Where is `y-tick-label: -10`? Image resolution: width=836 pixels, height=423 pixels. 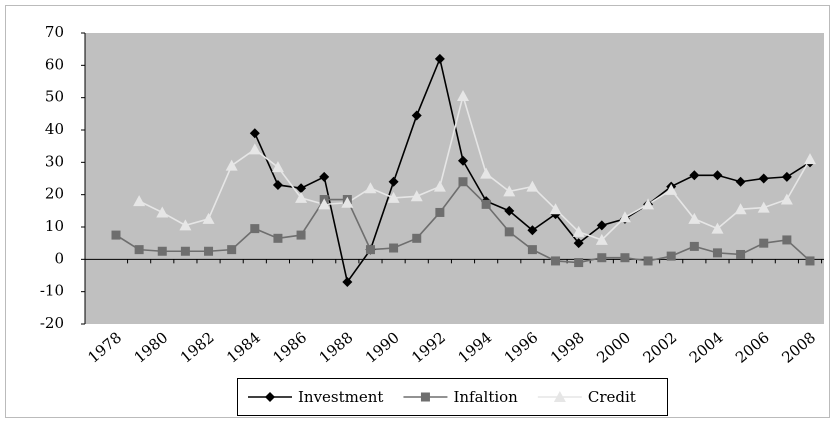 y-tick-label: -10 is located at coordinates (52, 291).